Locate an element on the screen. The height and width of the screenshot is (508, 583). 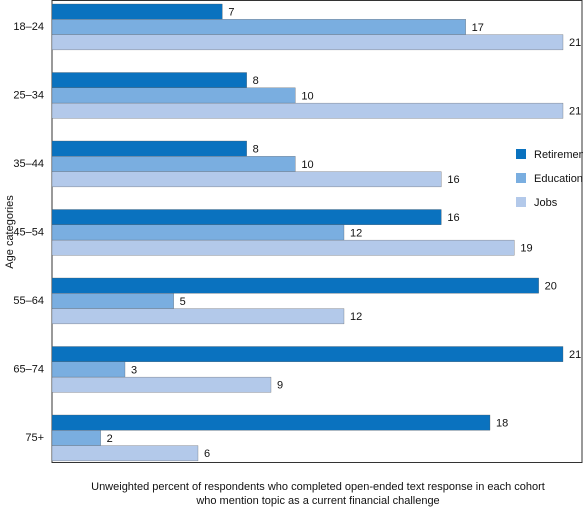
y-tick-label: 35–44 is located at coordinates (28, 164).